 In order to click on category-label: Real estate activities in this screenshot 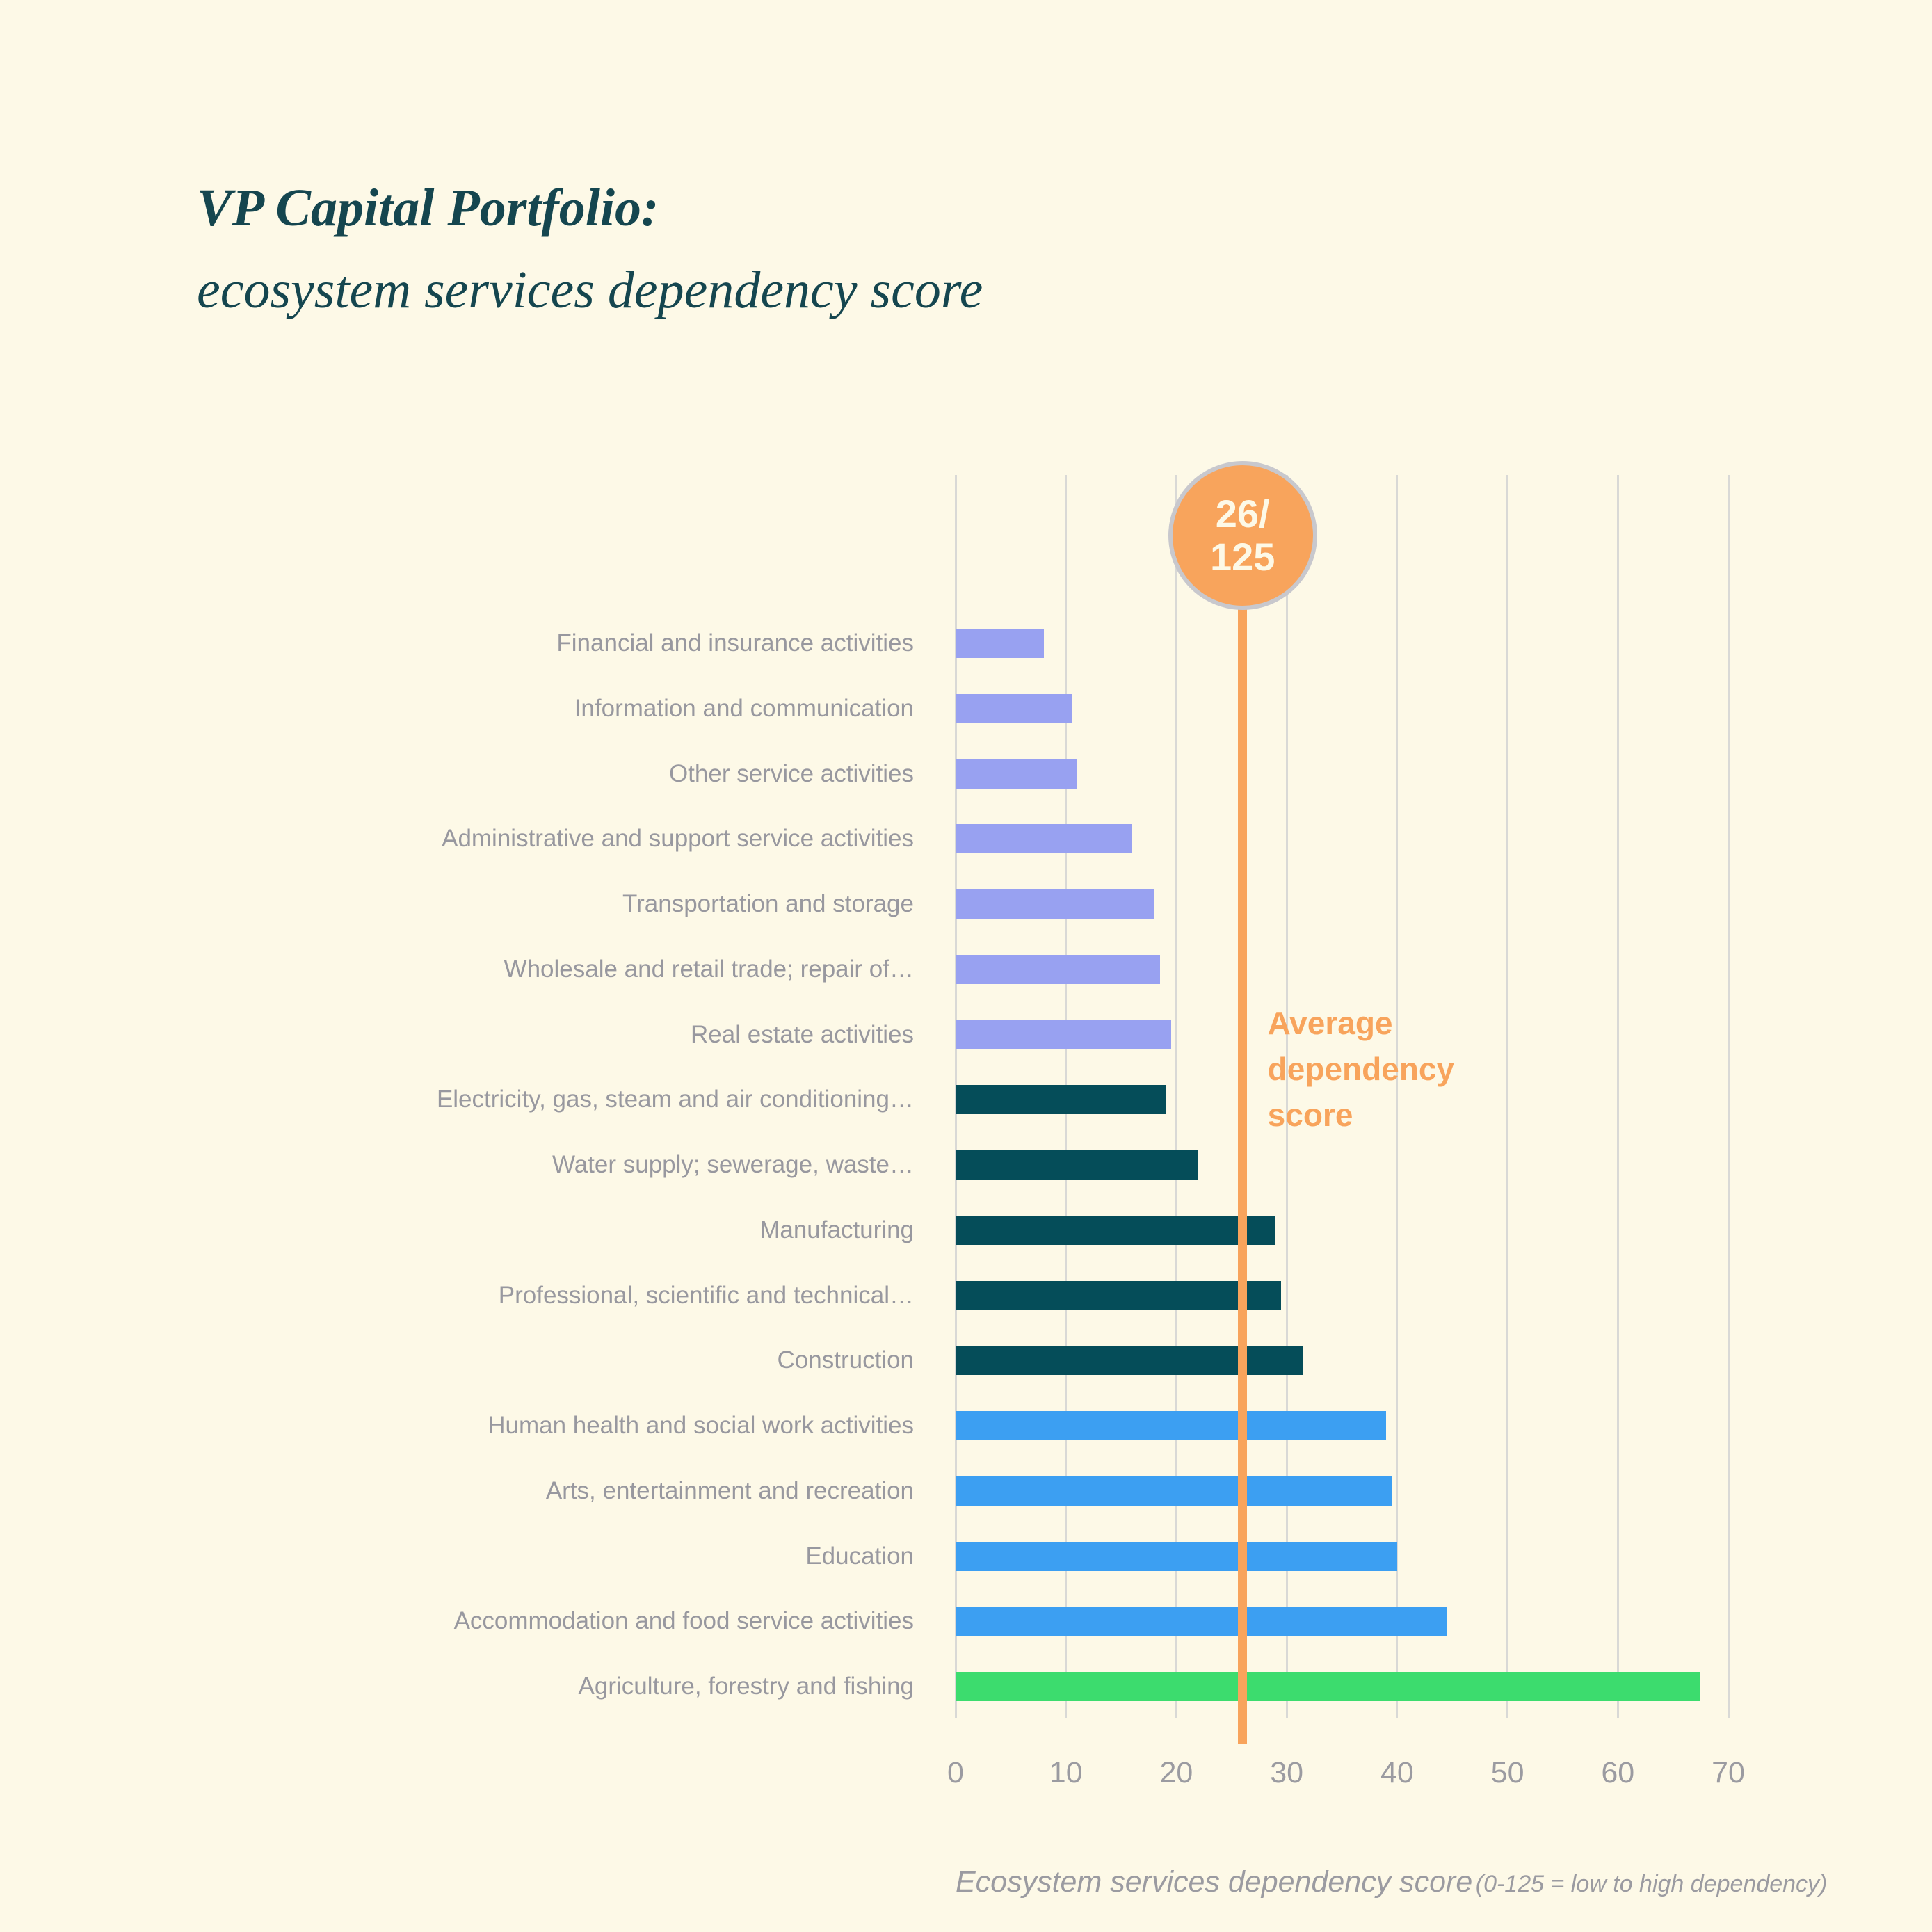, I will do `click(803, 1034)`.